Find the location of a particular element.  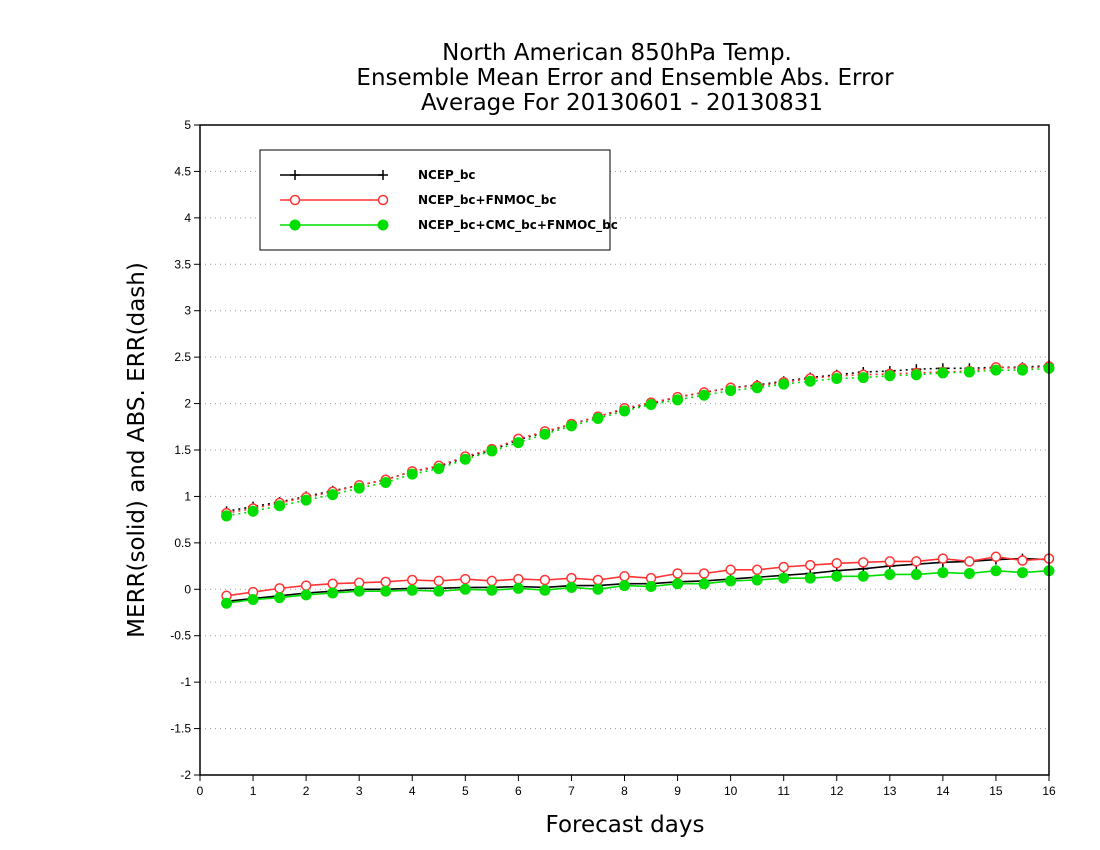

x-tick-label: 13 is located at coordinates (890, 791).